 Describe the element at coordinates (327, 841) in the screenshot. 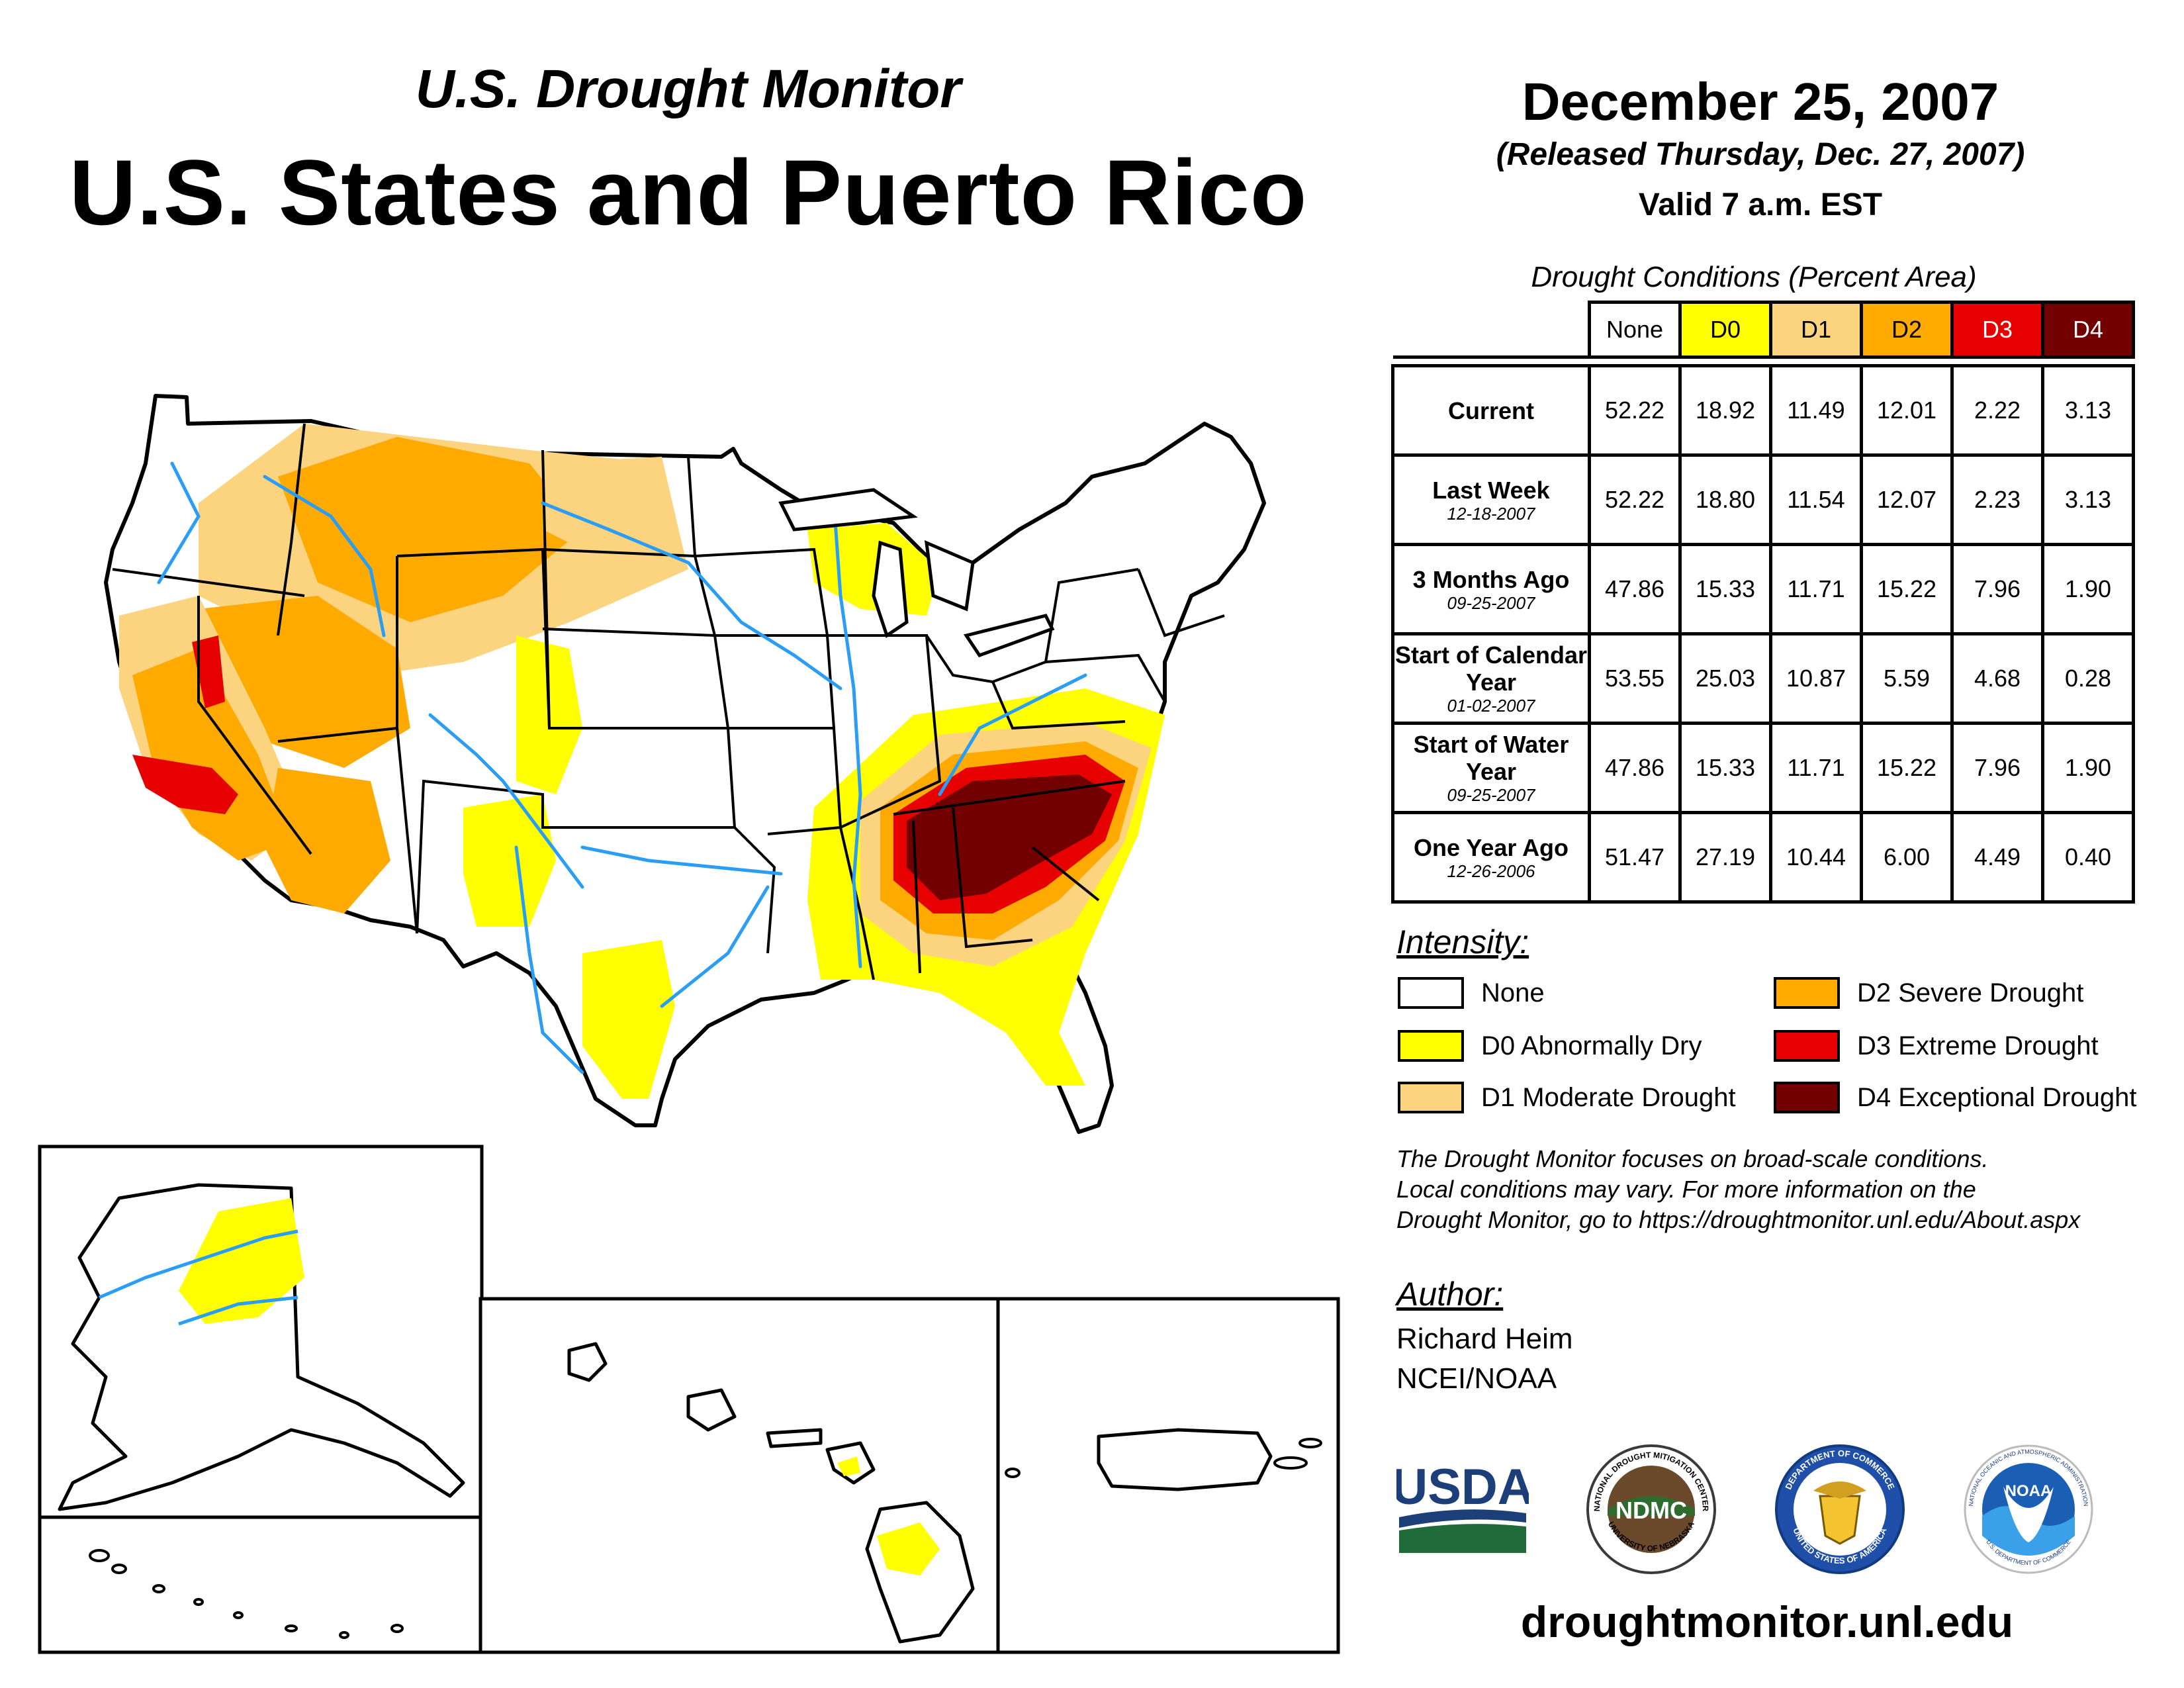

I see `d2-area-arizona` at that location.